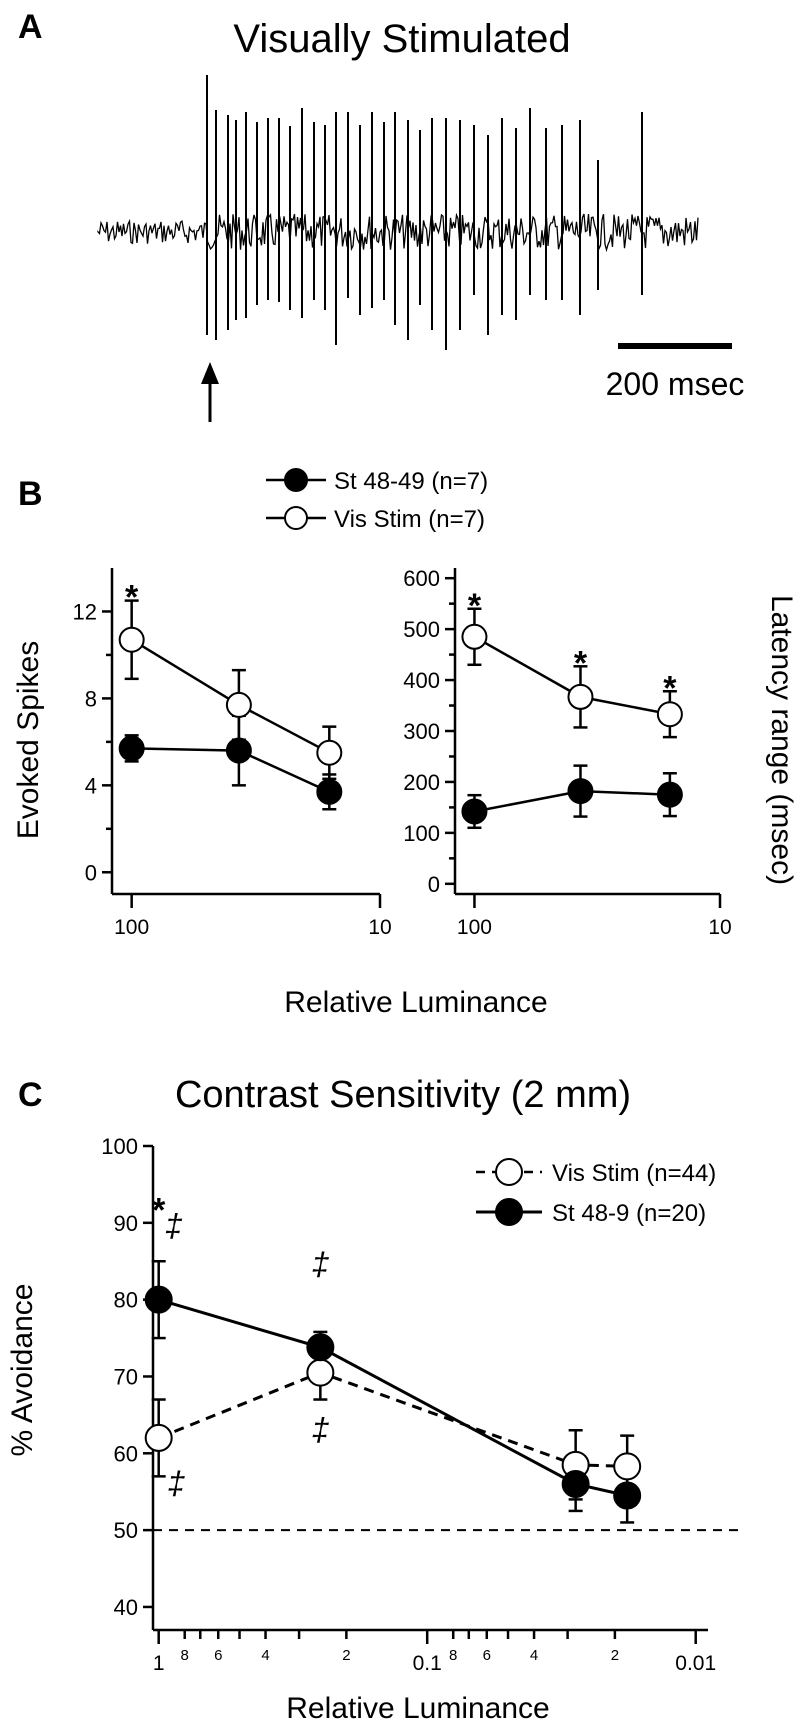 Image resolution: width=810 pixels, height=1736 pixels. I want to click on y-tick-label: 60, so click(126, 1453).